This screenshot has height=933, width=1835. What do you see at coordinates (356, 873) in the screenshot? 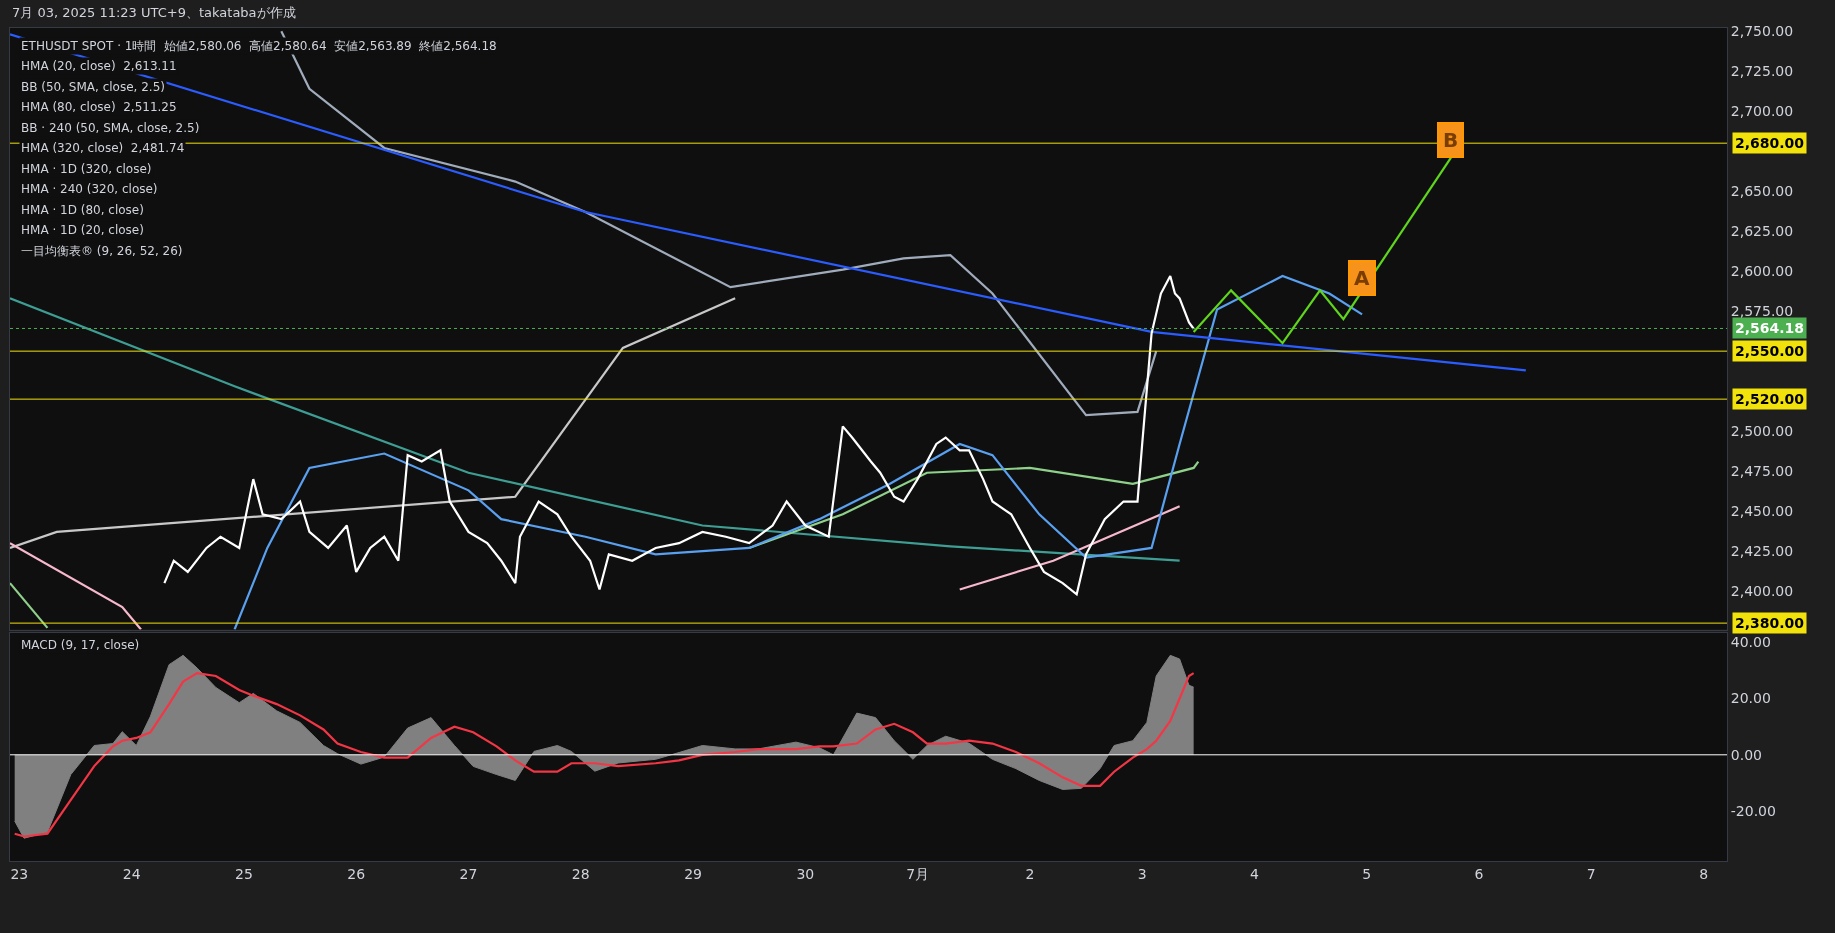
I see `x-tick-label: 26` at bounding box center [356, 873].